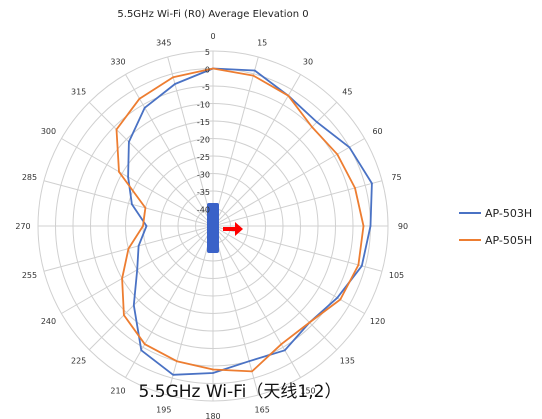  I want to click on device-marker, so click(225, 228).